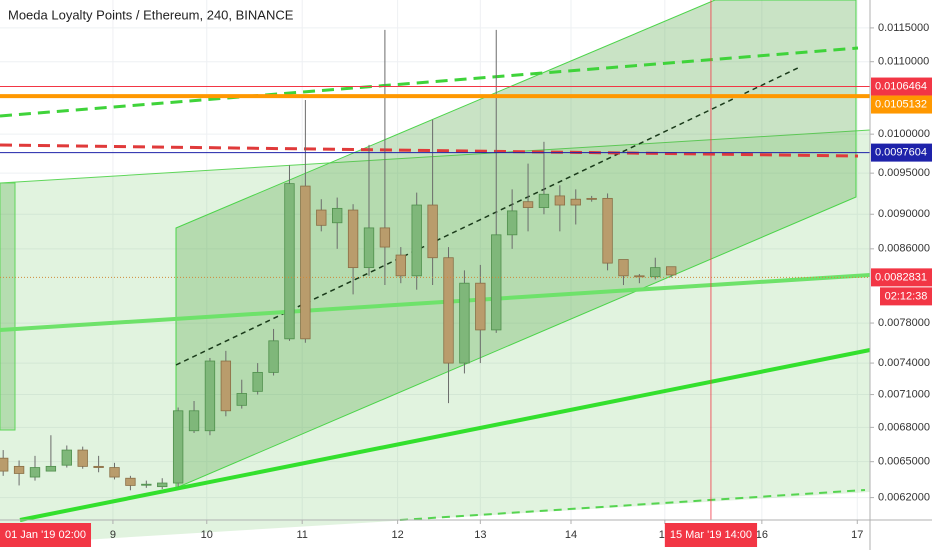 The height and width of the screenshot is (550, 932). I want to click on y-tick-label: 0.0095000, so click(904, 173).